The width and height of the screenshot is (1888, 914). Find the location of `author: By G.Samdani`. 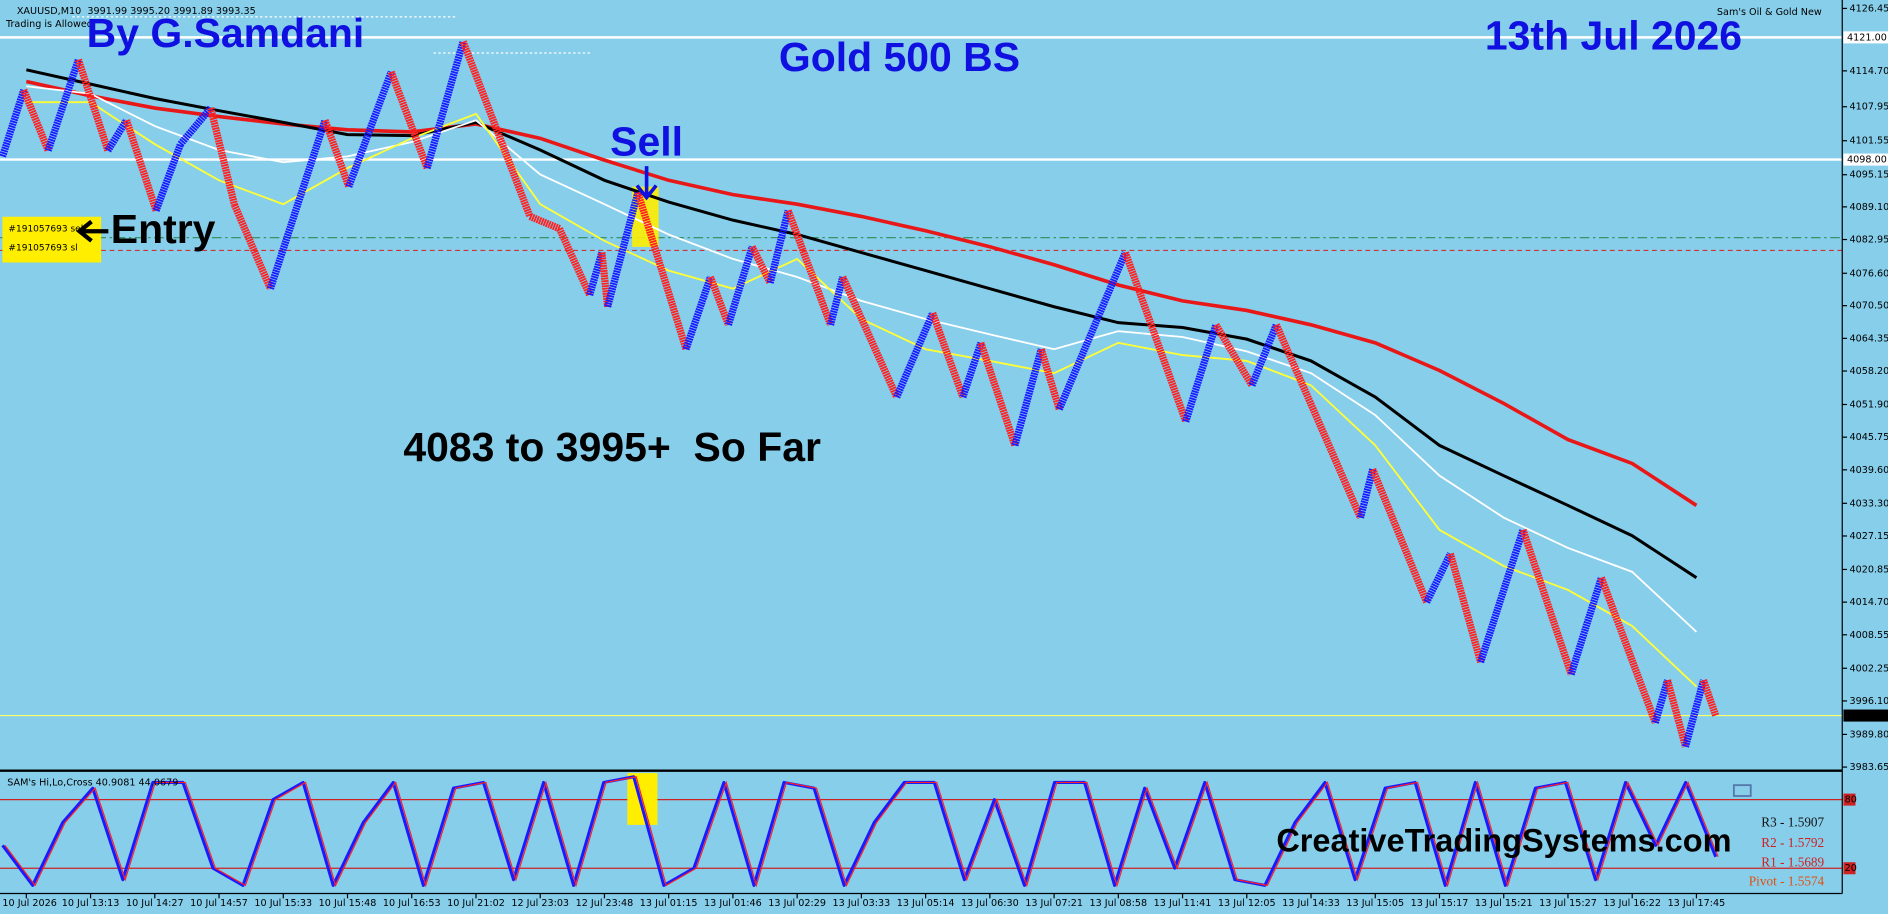

author: By G.Samdani is located at coordinates (226, 33).